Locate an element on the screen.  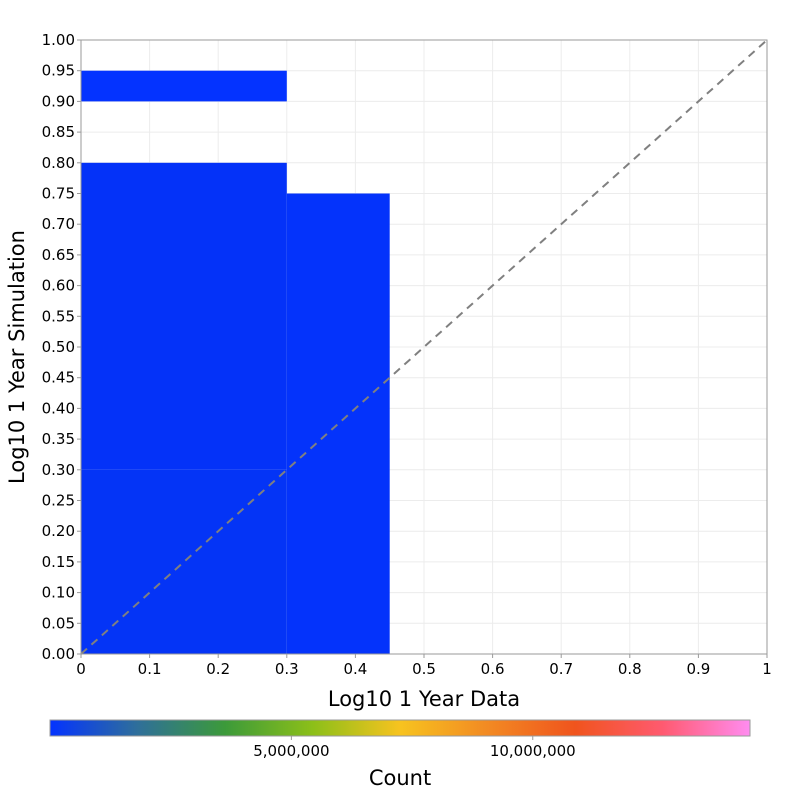
x-axis-ticks: 0 0.1 0.2 0.3 0.4 0.5 0.6 0.7 0.8 0.9 1 is located at coordinates (424, 666).